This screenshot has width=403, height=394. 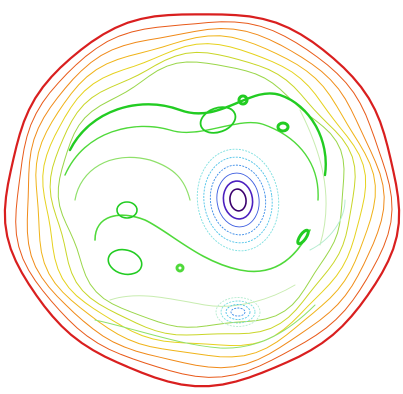 I want to click on contour-level-9-lower, so click(x=205, y=326).